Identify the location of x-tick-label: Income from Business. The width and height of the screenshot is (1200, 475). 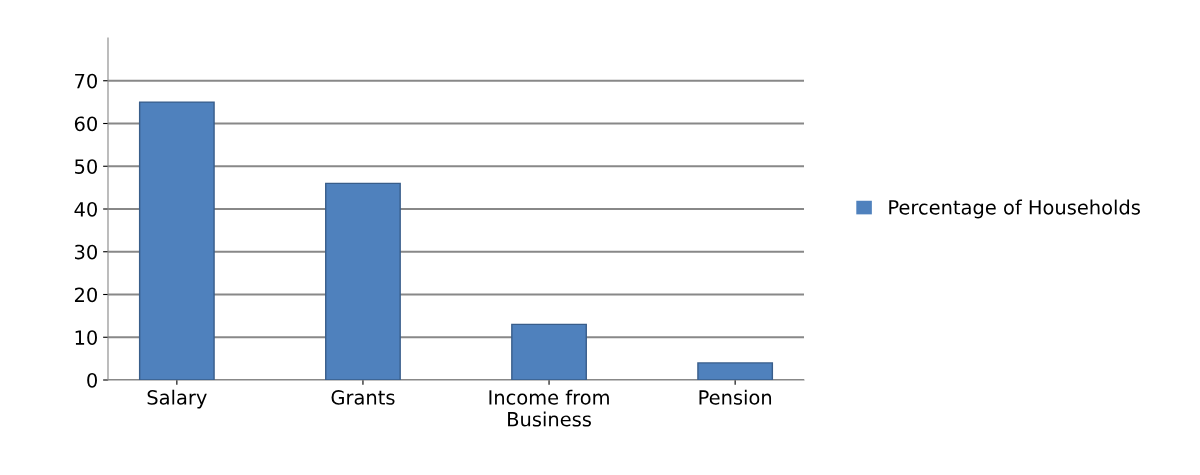
(549, 408).